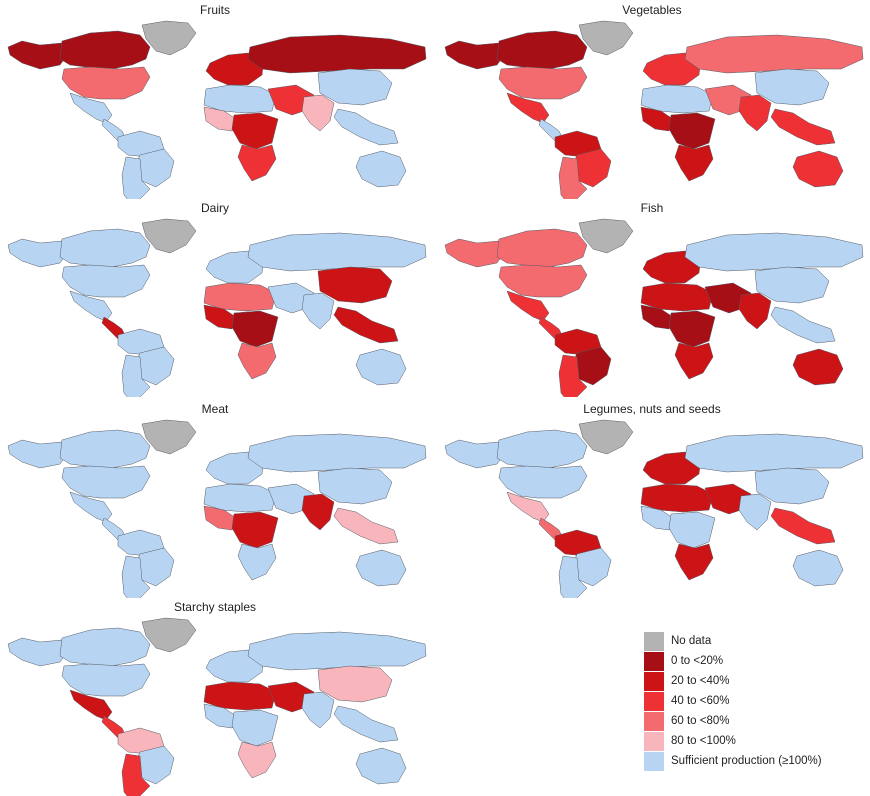 The width and height of the screenshot is (870, 796). Describe the element at coordinates (754, 681) in the screenshot. I see `legend-item-20-40: 20 to <40%` at that location.